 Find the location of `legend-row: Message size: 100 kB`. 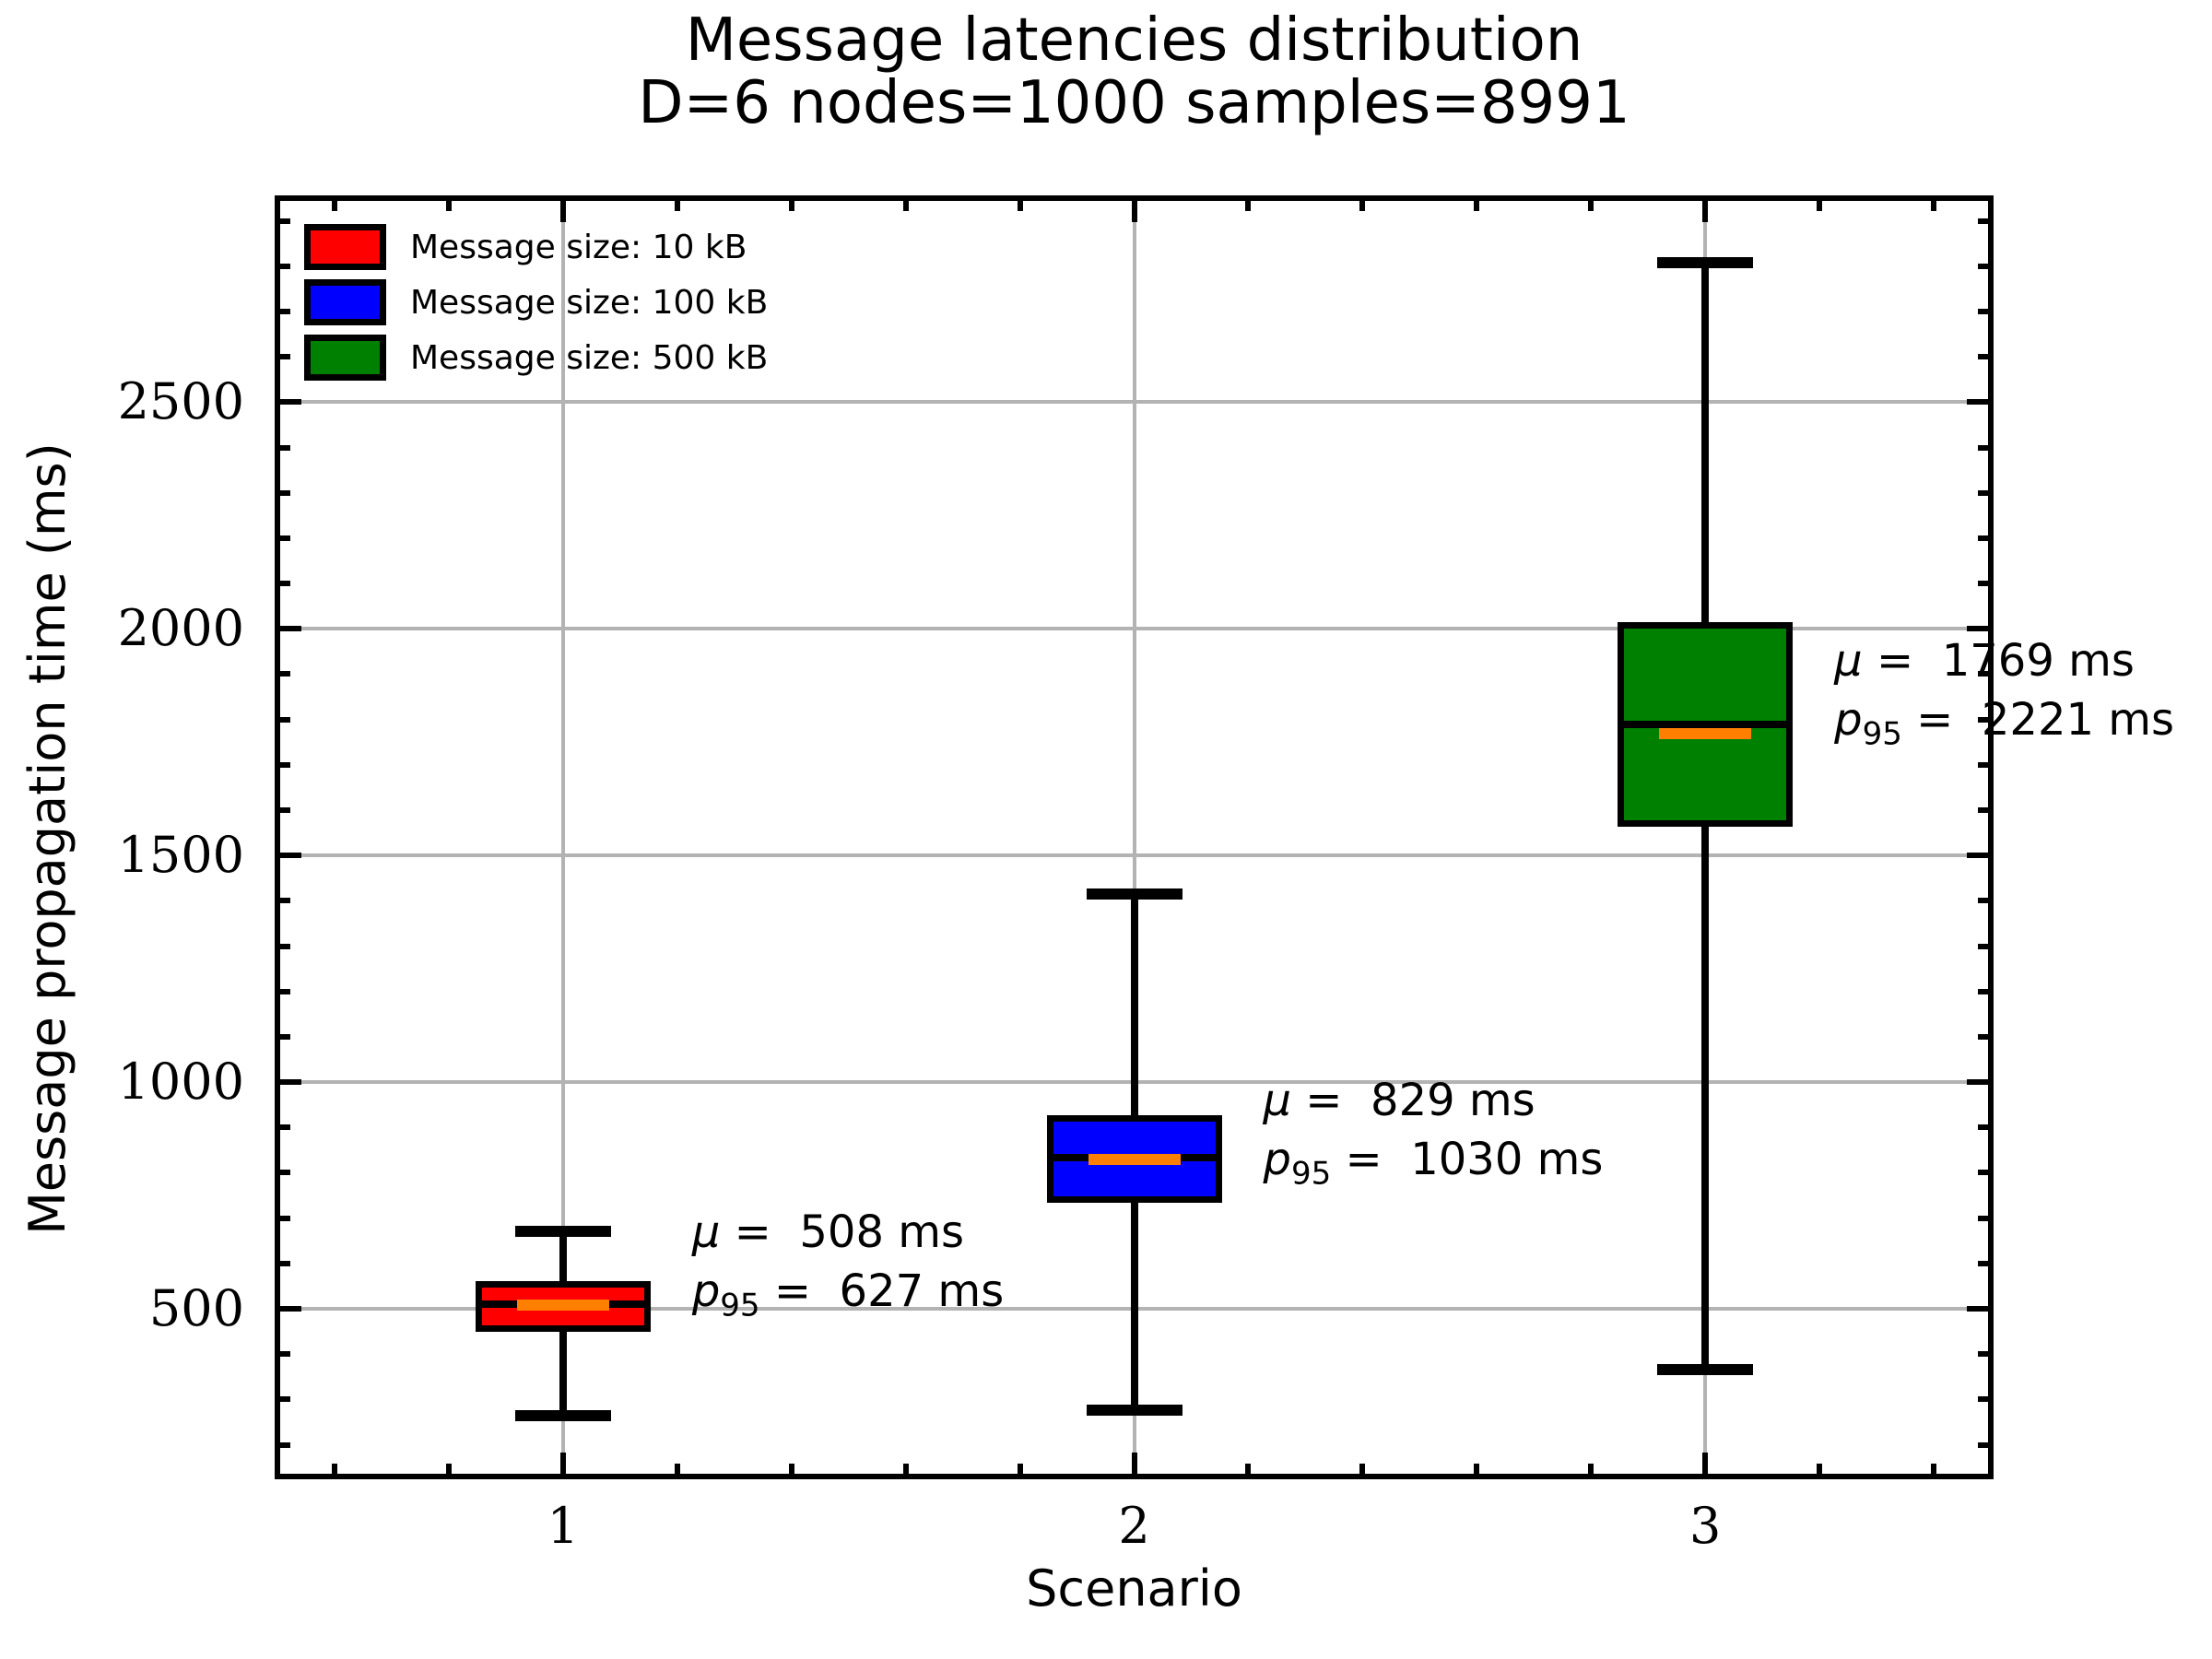

legend-row: Message size: 100 kB is located at coordinates (536, 302).